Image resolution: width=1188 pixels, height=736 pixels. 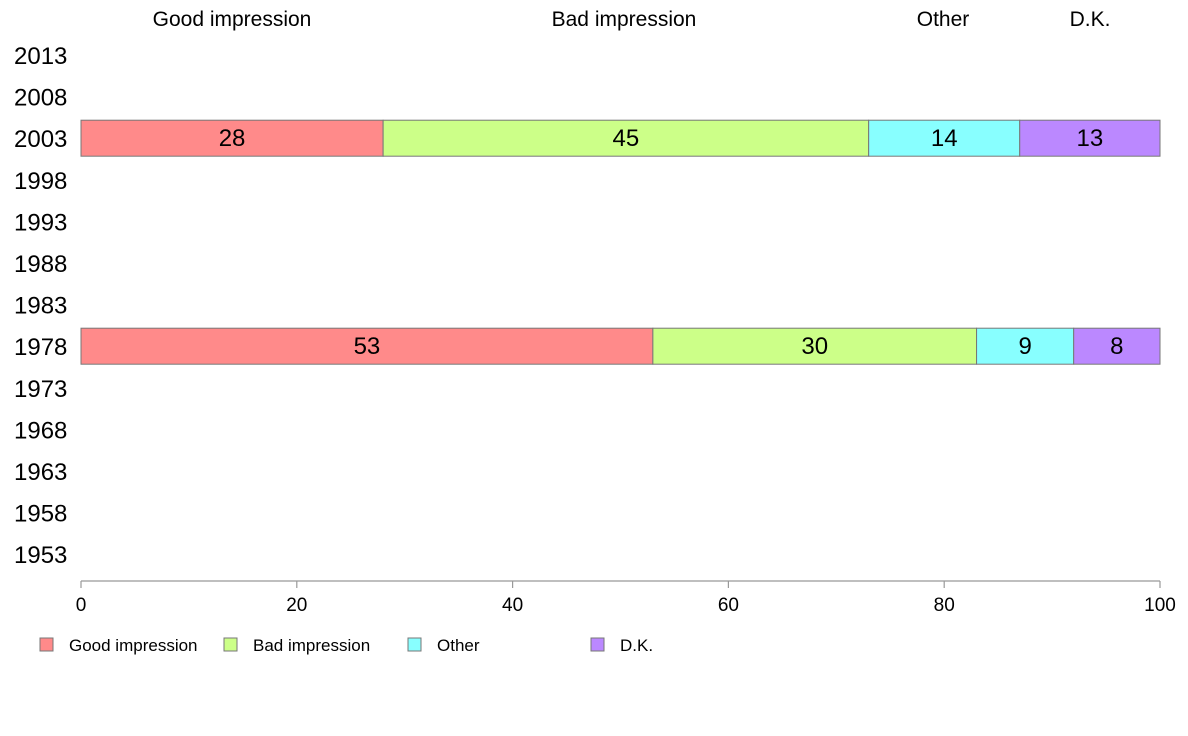 What do you see at coordinates (1160, 605) in the screenshot?
I see `x-tick-label-100: 100` at bounding box center [1160, 605].